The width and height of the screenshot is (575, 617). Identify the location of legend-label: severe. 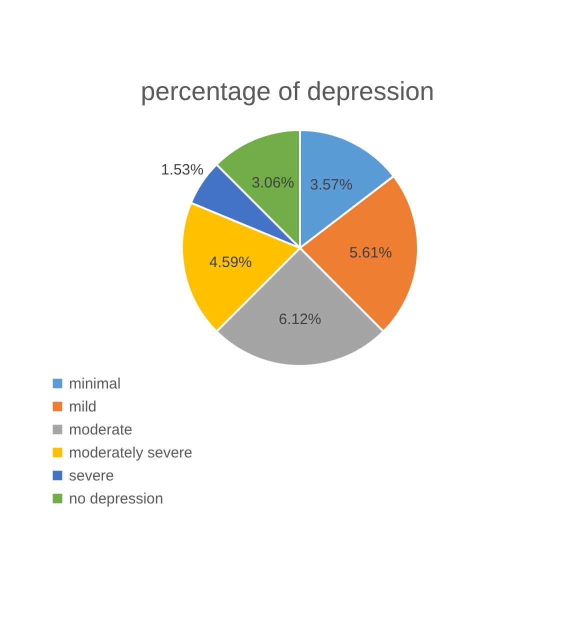
(91, 476).